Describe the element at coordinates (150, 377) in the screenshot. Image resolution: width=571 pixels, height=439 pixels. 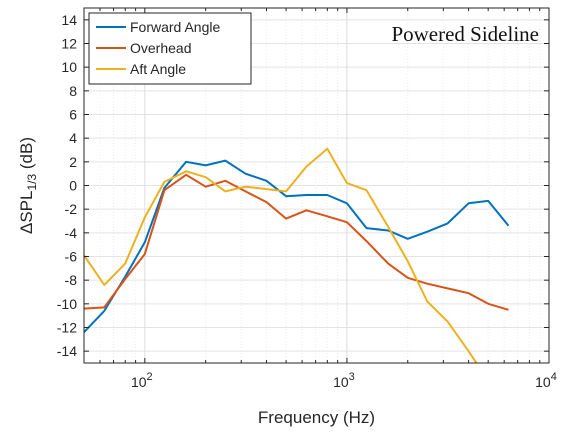
I see `x-tick-label-exponent: 2` at that location.